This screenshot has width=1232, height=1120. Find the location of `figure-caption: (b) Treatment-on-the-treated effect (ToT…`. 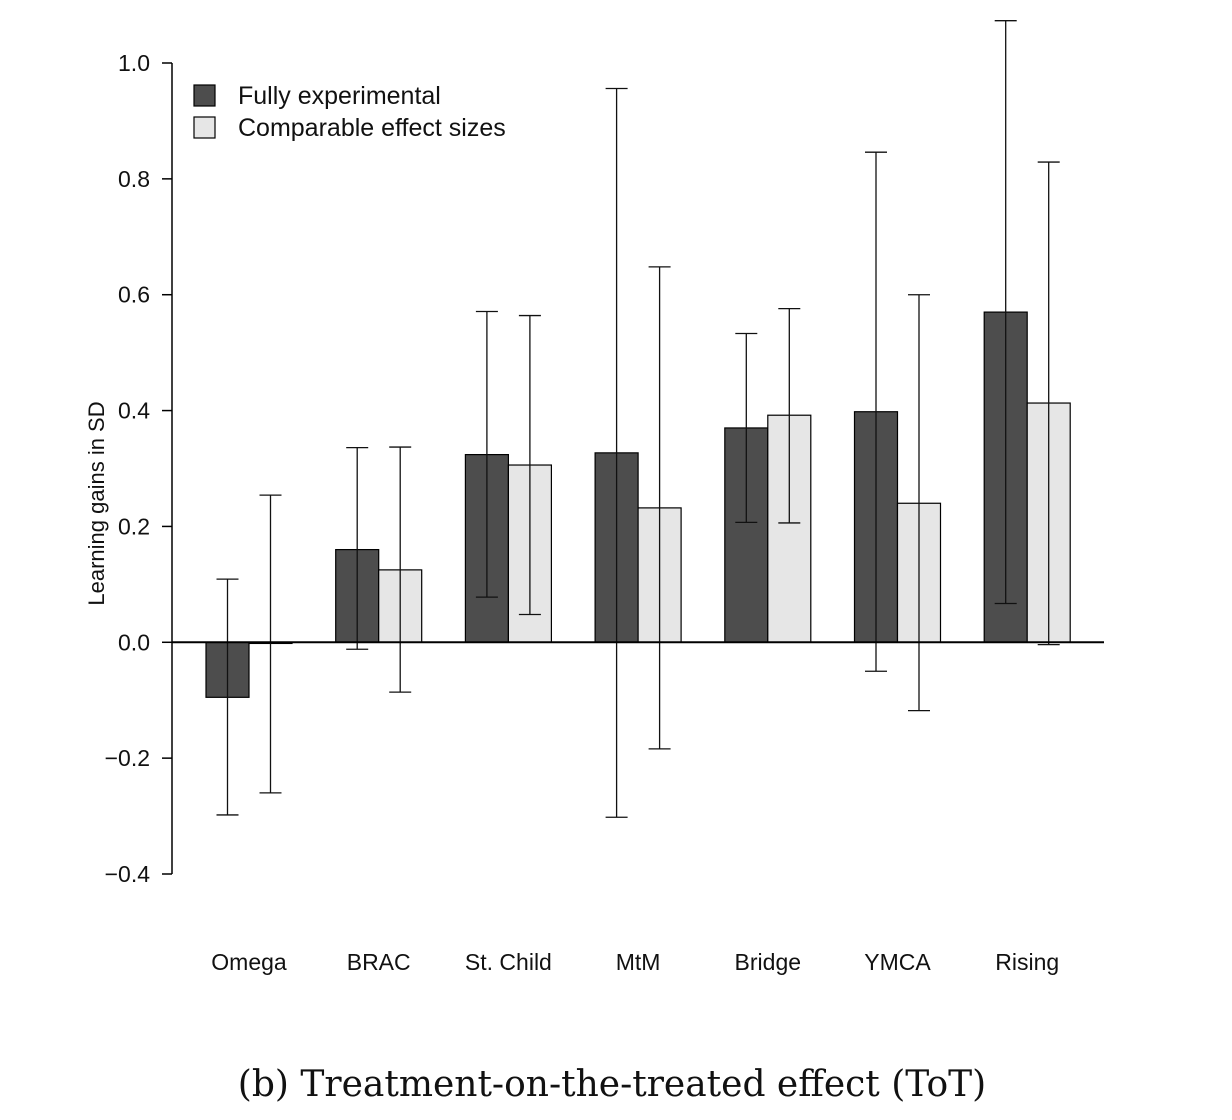

figure-caption: (b) Treatment-on-the-treated effect (ToT… is located at coordinates (612, 1084).